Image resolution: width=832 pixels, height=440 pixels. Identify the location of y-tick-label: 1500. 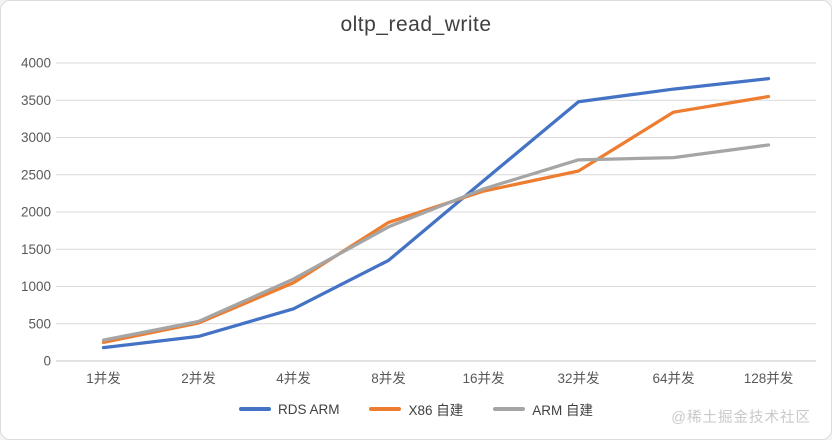
(36, 249).